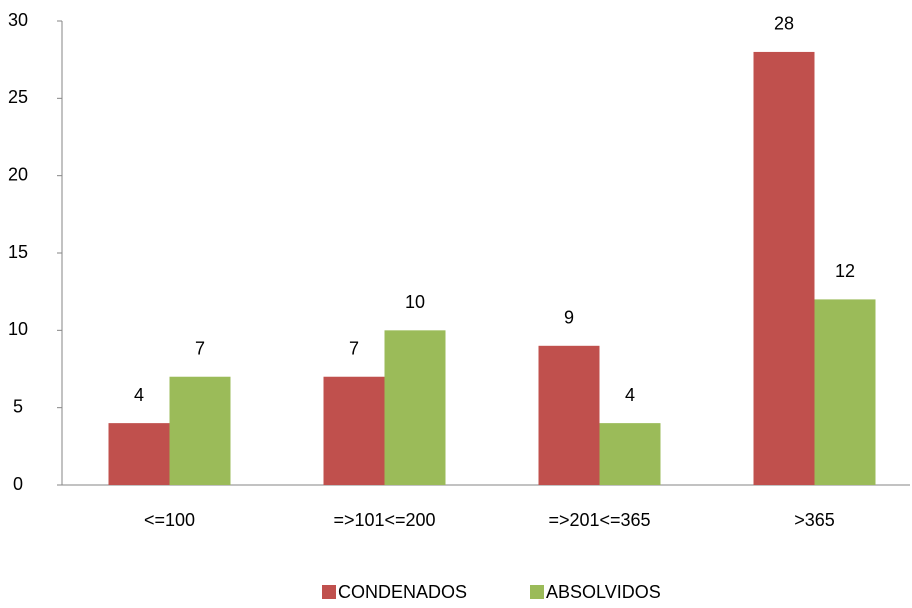 This screenshot has width=912, height=608. I want to click on y-tick-label: 25, so click(18, 97).